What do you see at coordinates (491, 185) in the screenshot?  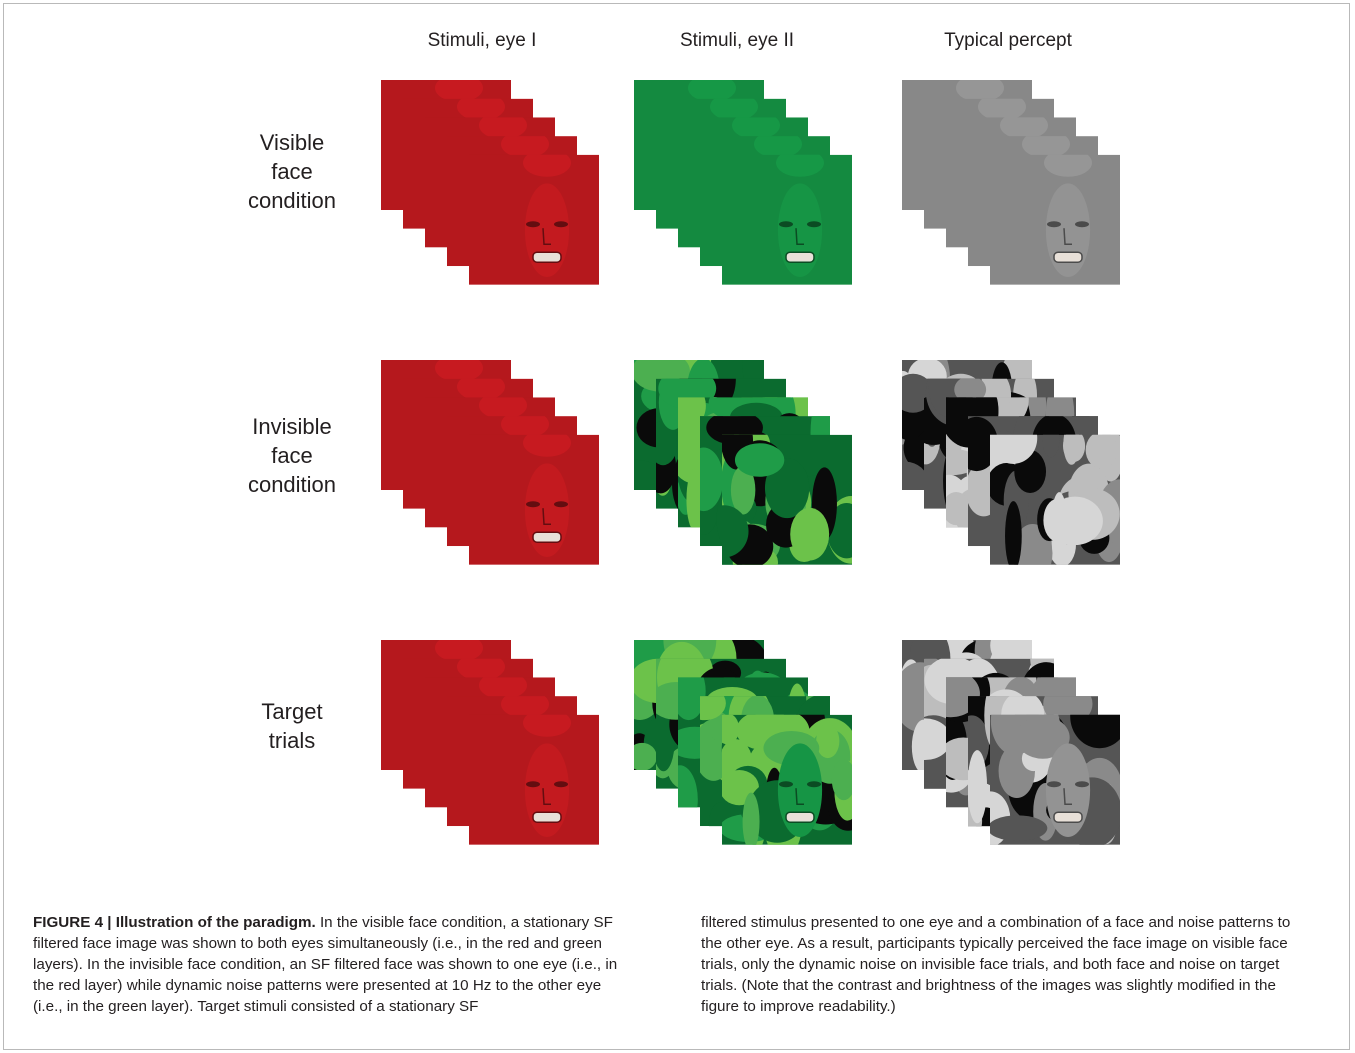 I see `stack-visible-eye1` at bounding box center [491, 185].